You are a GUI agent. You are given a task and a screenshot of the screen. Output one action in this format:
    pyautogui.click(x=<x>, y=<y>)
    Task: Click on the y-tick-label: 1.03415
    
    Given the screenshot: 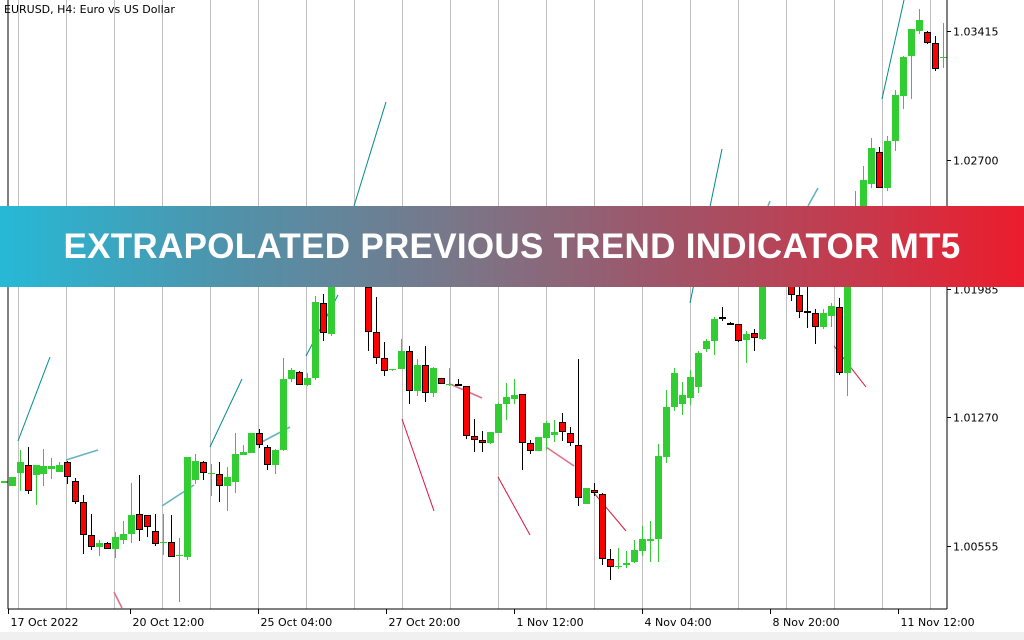 What is the action you would take?
    pyautogui.click(x=976, y=32)
    